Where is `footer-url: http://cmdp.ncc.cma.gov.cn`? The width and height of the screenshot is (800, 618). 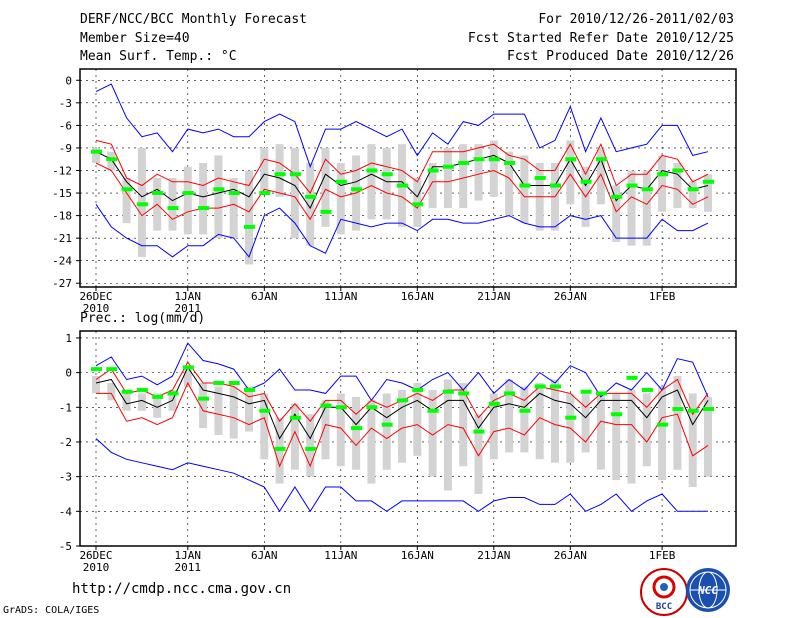
footer-url: http://cmdp.ncc.cma.gov.cn is located at coordinates (182, 589).